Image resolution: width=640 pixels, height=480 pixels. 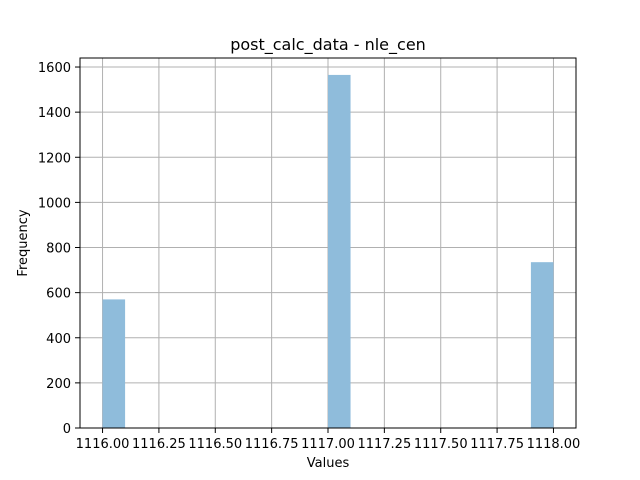 What do you see at coordinates (23, 242) in the screenshot?
I see `y-axis-label: Frequency` at bounding box center [23, 242].